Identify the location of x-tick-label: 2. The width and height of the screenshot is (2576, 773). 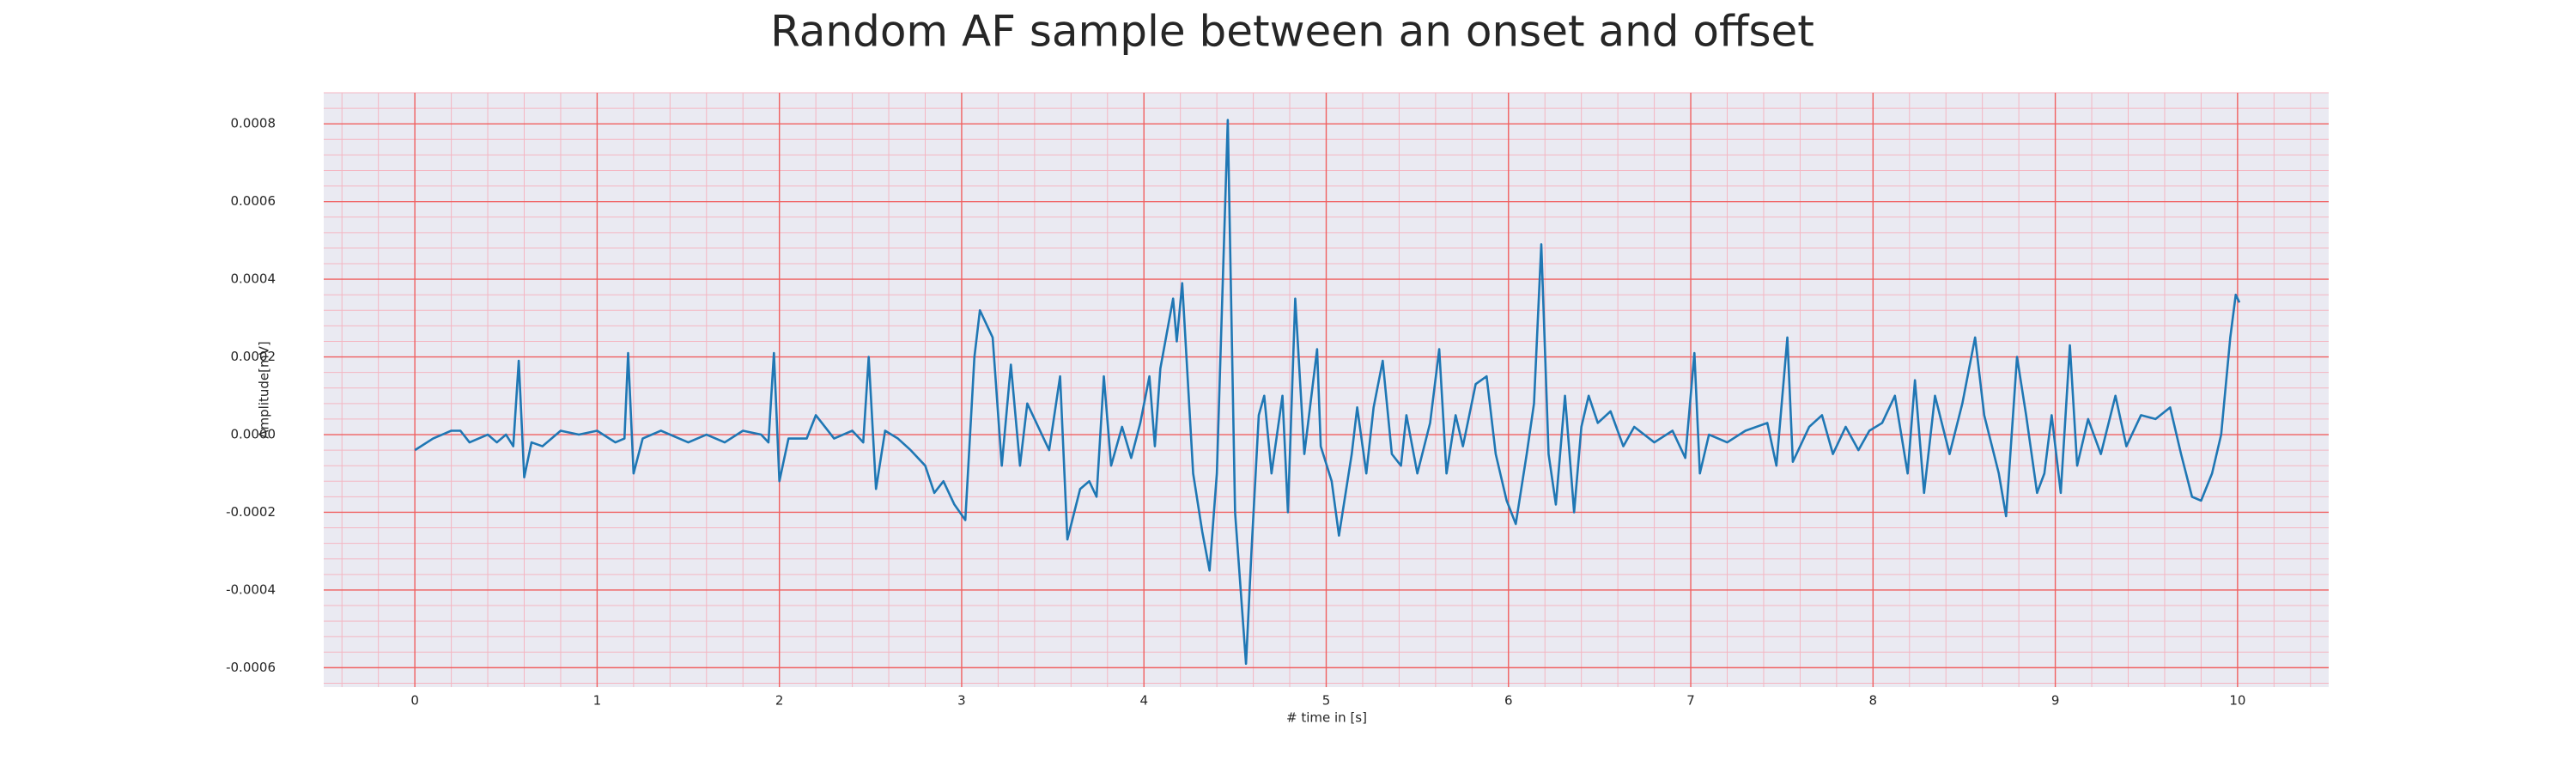
(779, 701).